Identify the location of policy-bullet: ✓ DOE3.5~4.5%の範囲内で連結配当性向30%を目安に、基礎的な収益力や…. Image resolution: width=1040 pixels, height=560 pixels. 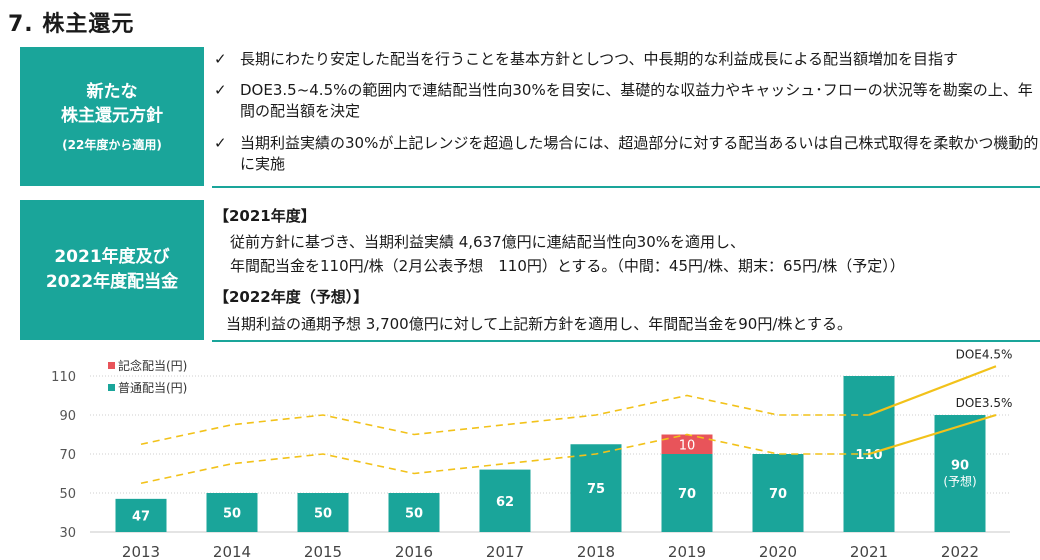
(627, 101).